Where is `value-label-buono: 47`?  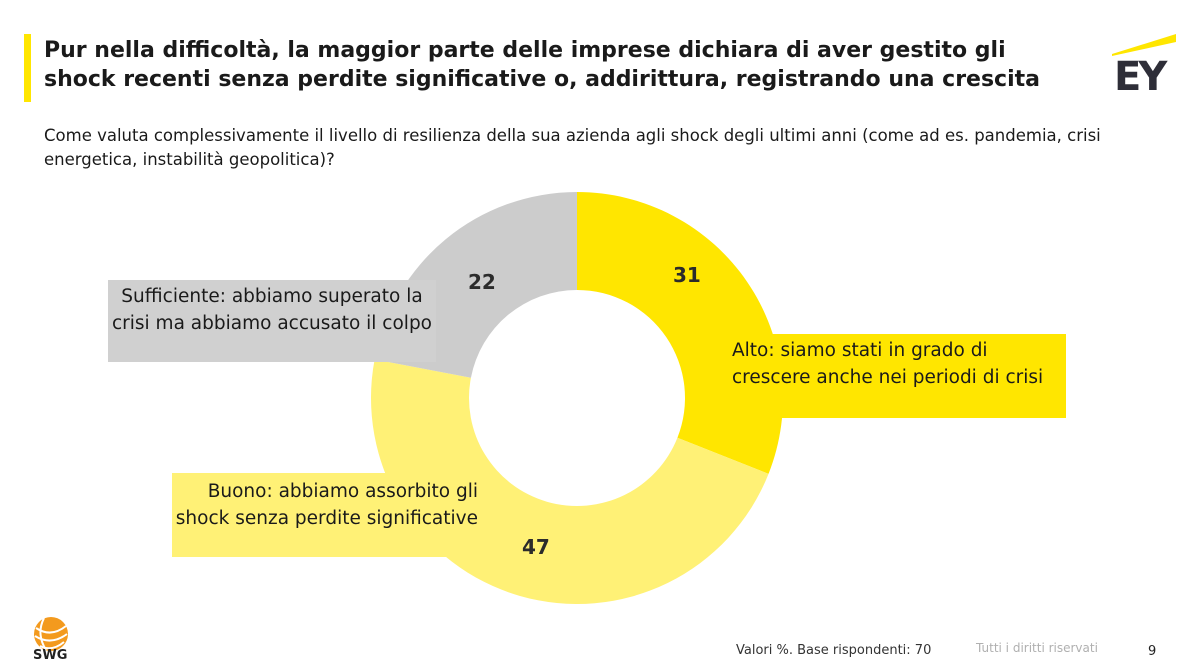
value-label-buono: 47 is located at coordinates (536, 547).